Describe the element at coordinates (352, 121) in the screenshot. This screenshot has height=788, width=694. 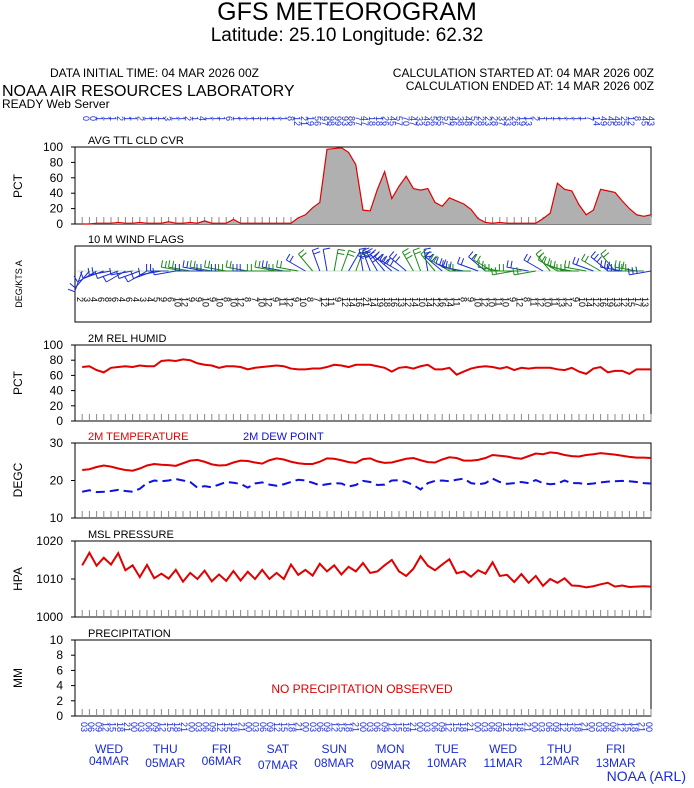
I see `cloud-top-label: 86` at that location.